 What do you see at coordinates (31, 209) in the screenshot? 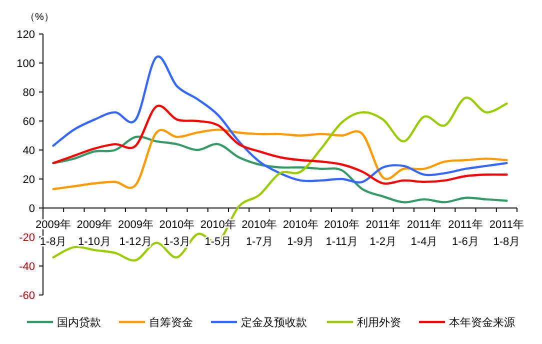
I see `y-tick-label: 0` at bounding box center [31, 209].